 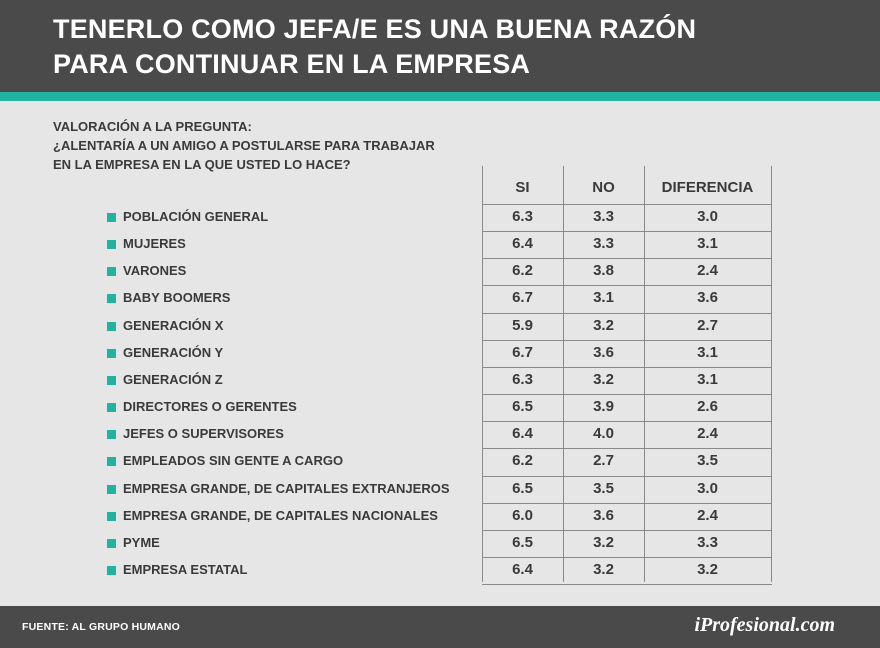 I want to click on column-header-diferencia: DIFERENCIA, so click(x=707, y=187).